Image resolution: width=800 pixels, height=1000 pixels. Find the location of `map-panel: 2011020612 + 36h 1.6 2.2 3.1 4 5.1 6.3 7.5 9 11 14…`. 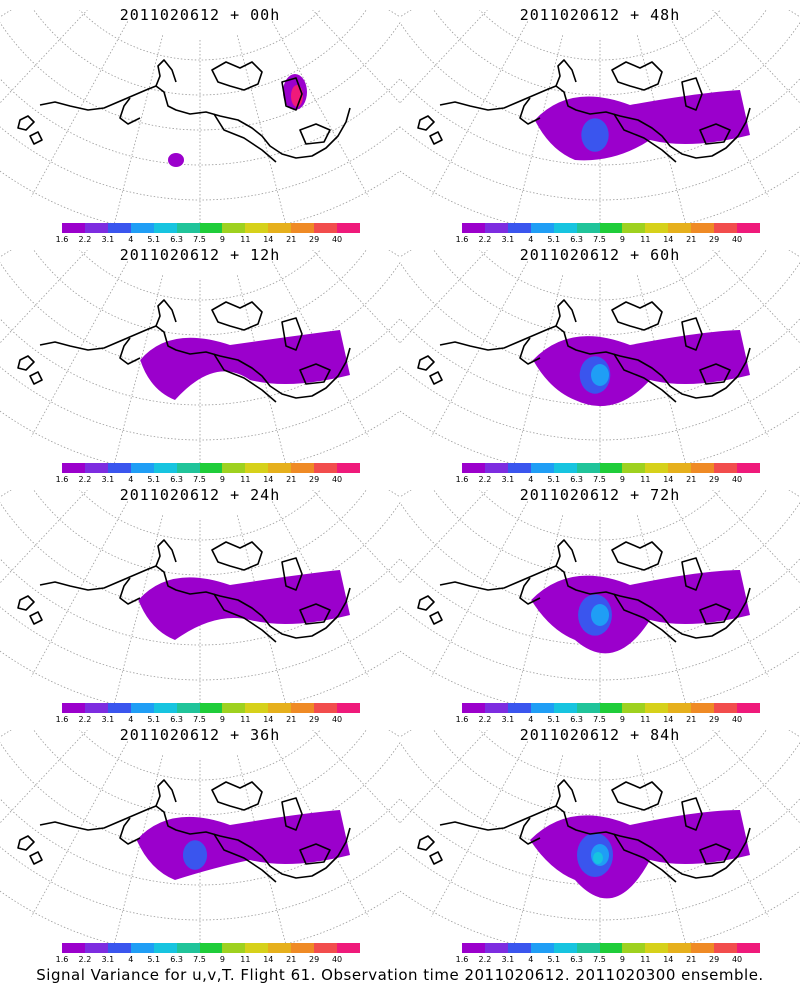

map-panel: 2011020612 + 36h 1.6 2.2 3.1 4 5.1 6.3 7.5 9 11 14… is located at coordinates (200, 845).